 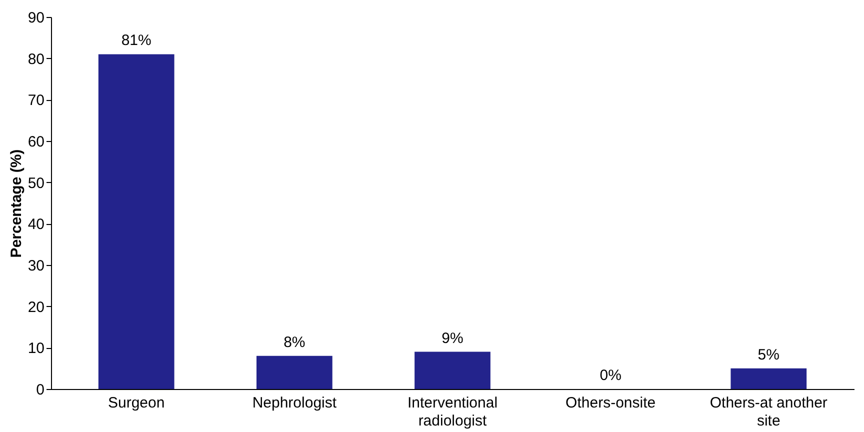 What do you see at coordinates (36, 183) in the screenshot?
I see `y-tick-label: 50` at bounding box center [36, 183].